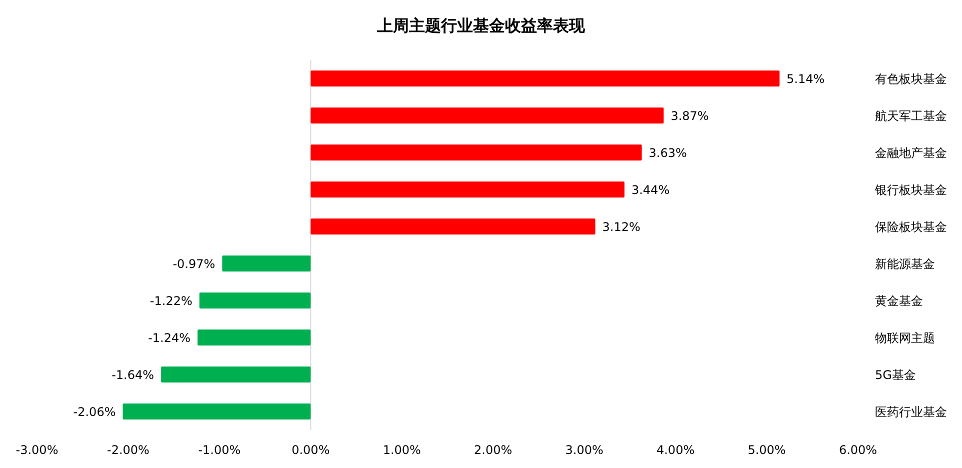 The width and height of the screenshot is (962, 468). I want to click on data-label: -1.22%, so click(171, 301).